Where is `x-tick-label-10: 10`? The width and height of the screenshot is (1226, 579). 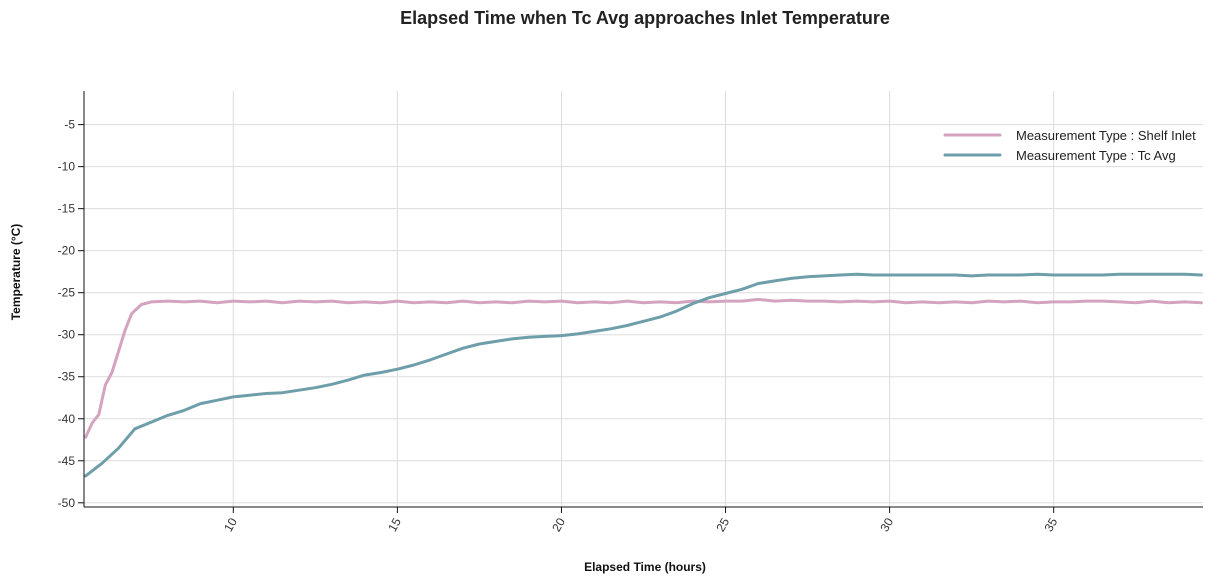 x-tick-label-10: 10 is located at coordinates (230, 524).